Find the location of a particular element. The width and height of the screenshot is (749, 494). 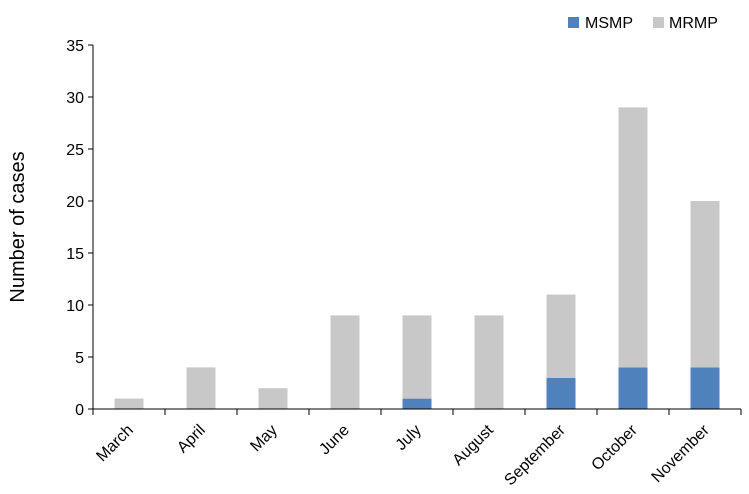

x-tick-label-september: September is located at coordinates (535, 455).